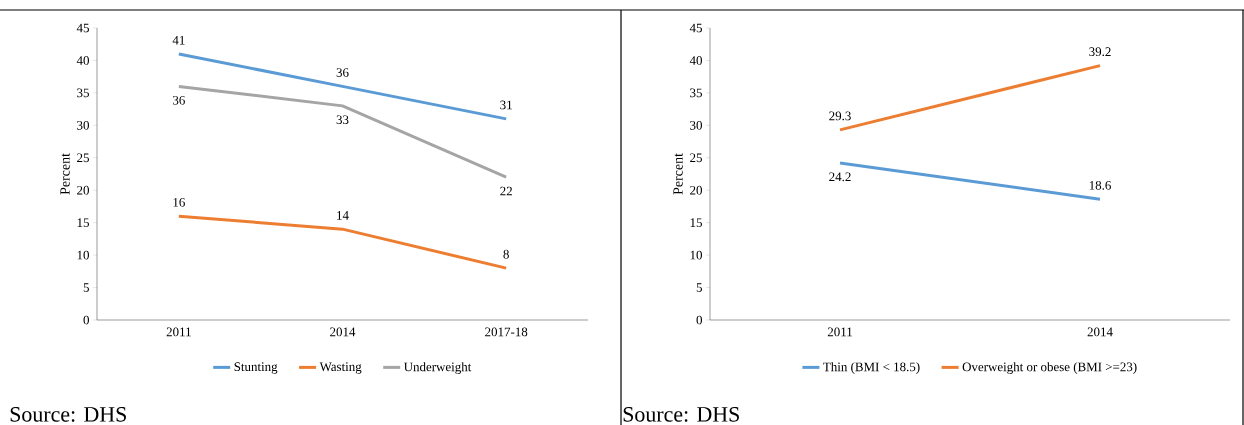 Image resolution: width=1244 pixels, height=425 pixels. Describe the element at coordinates (178, 40) in the screenshot. I see `data-label: 41` at that location.